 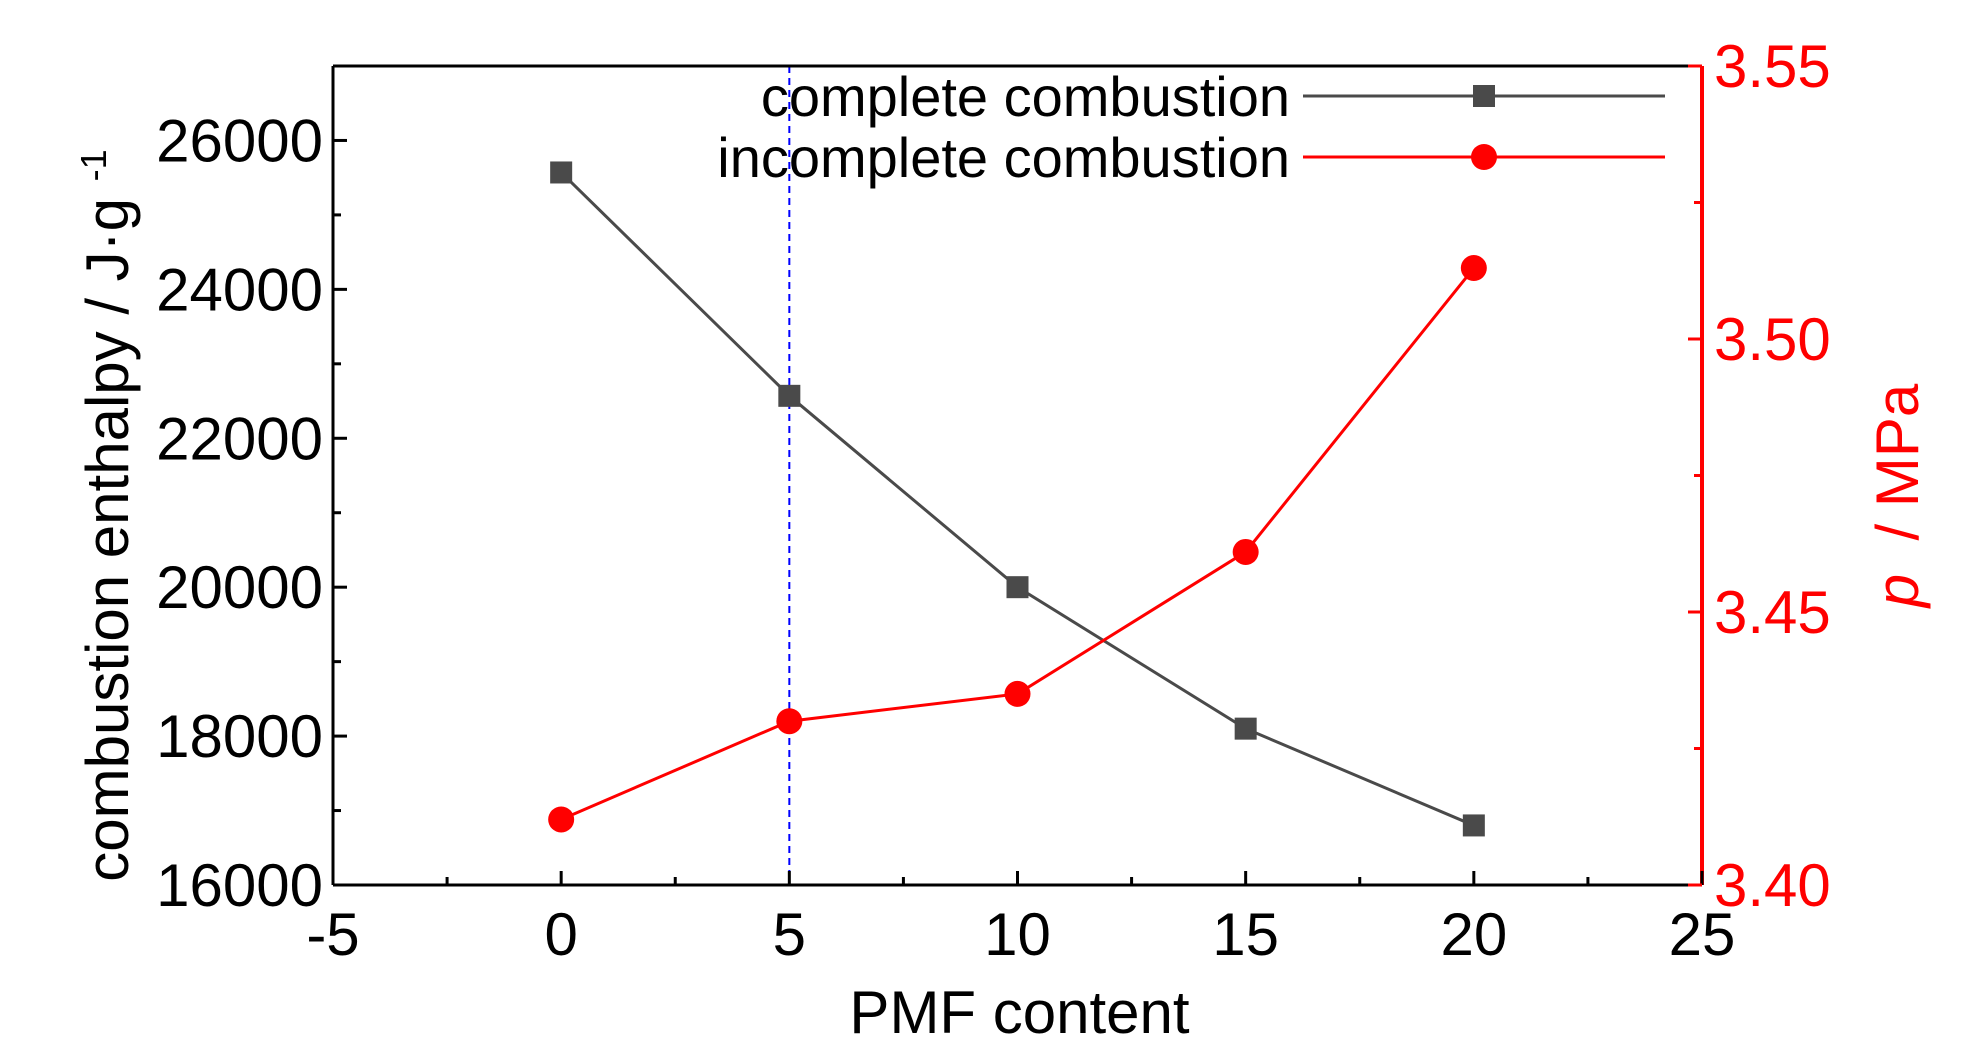 What do you see at coordinates (239, 885) in the screenshot?
I see `left-y-tick-label: 16000` at bounding box center [239, 885].